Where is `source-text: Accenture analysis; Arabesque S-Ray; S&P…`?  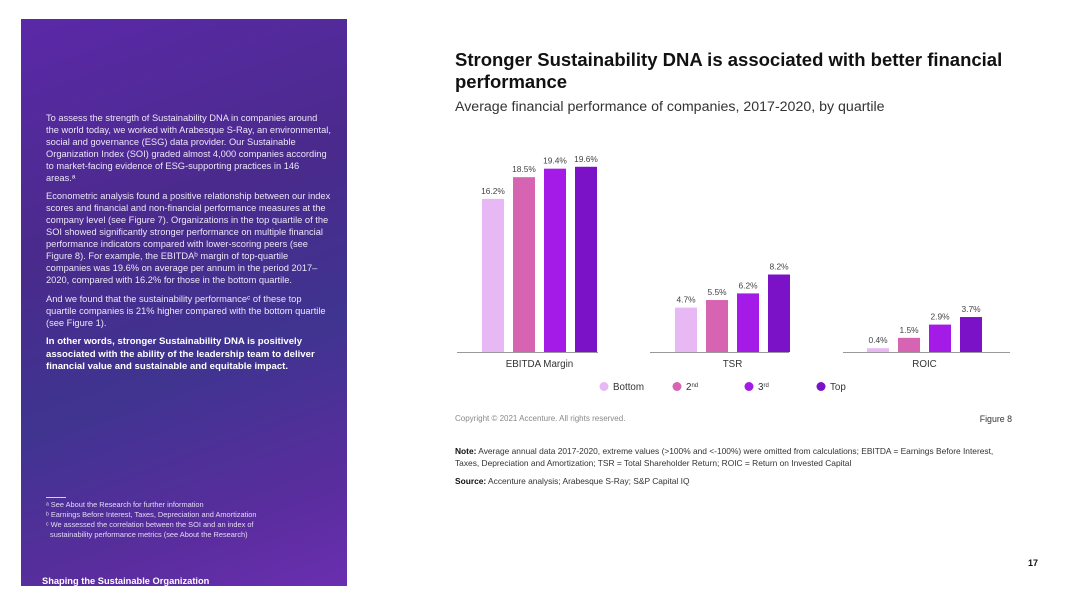
source-text: Accenture analysis; Arabesque S-Ray; S&P… is located at coordinates (588, 481).